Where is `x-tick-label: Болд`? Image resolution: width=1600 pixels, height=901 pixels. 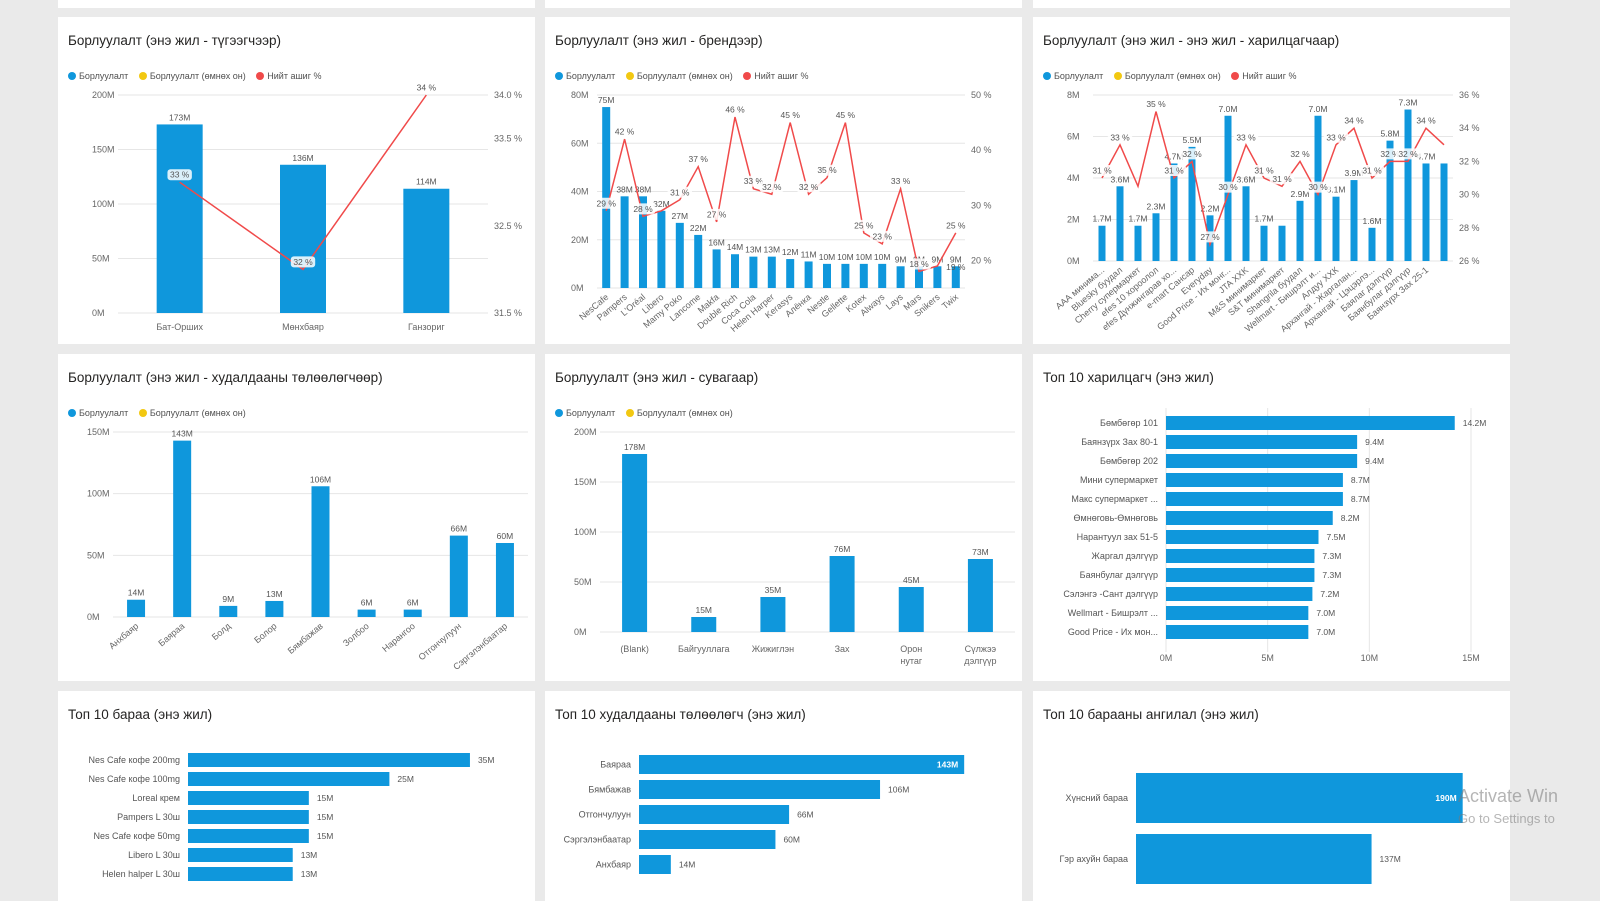 x-tick-label: Болд is located at coordinates (221, 631).